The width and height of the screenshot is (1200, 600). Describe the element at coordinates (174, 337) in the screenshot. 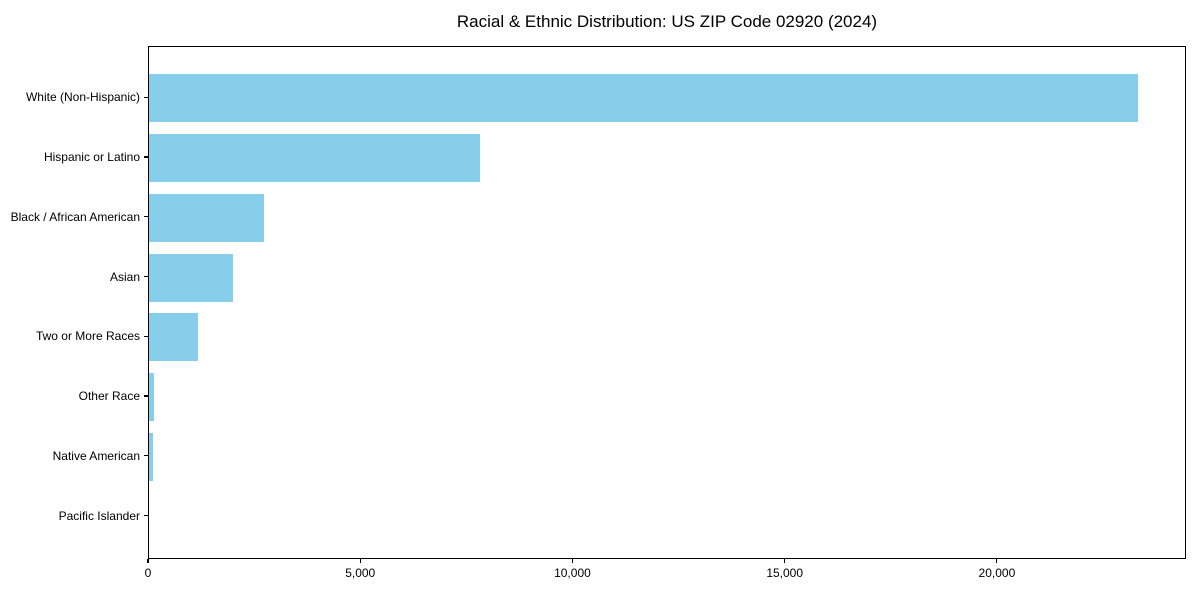

I see `bar-two-or-more-races` at that location.